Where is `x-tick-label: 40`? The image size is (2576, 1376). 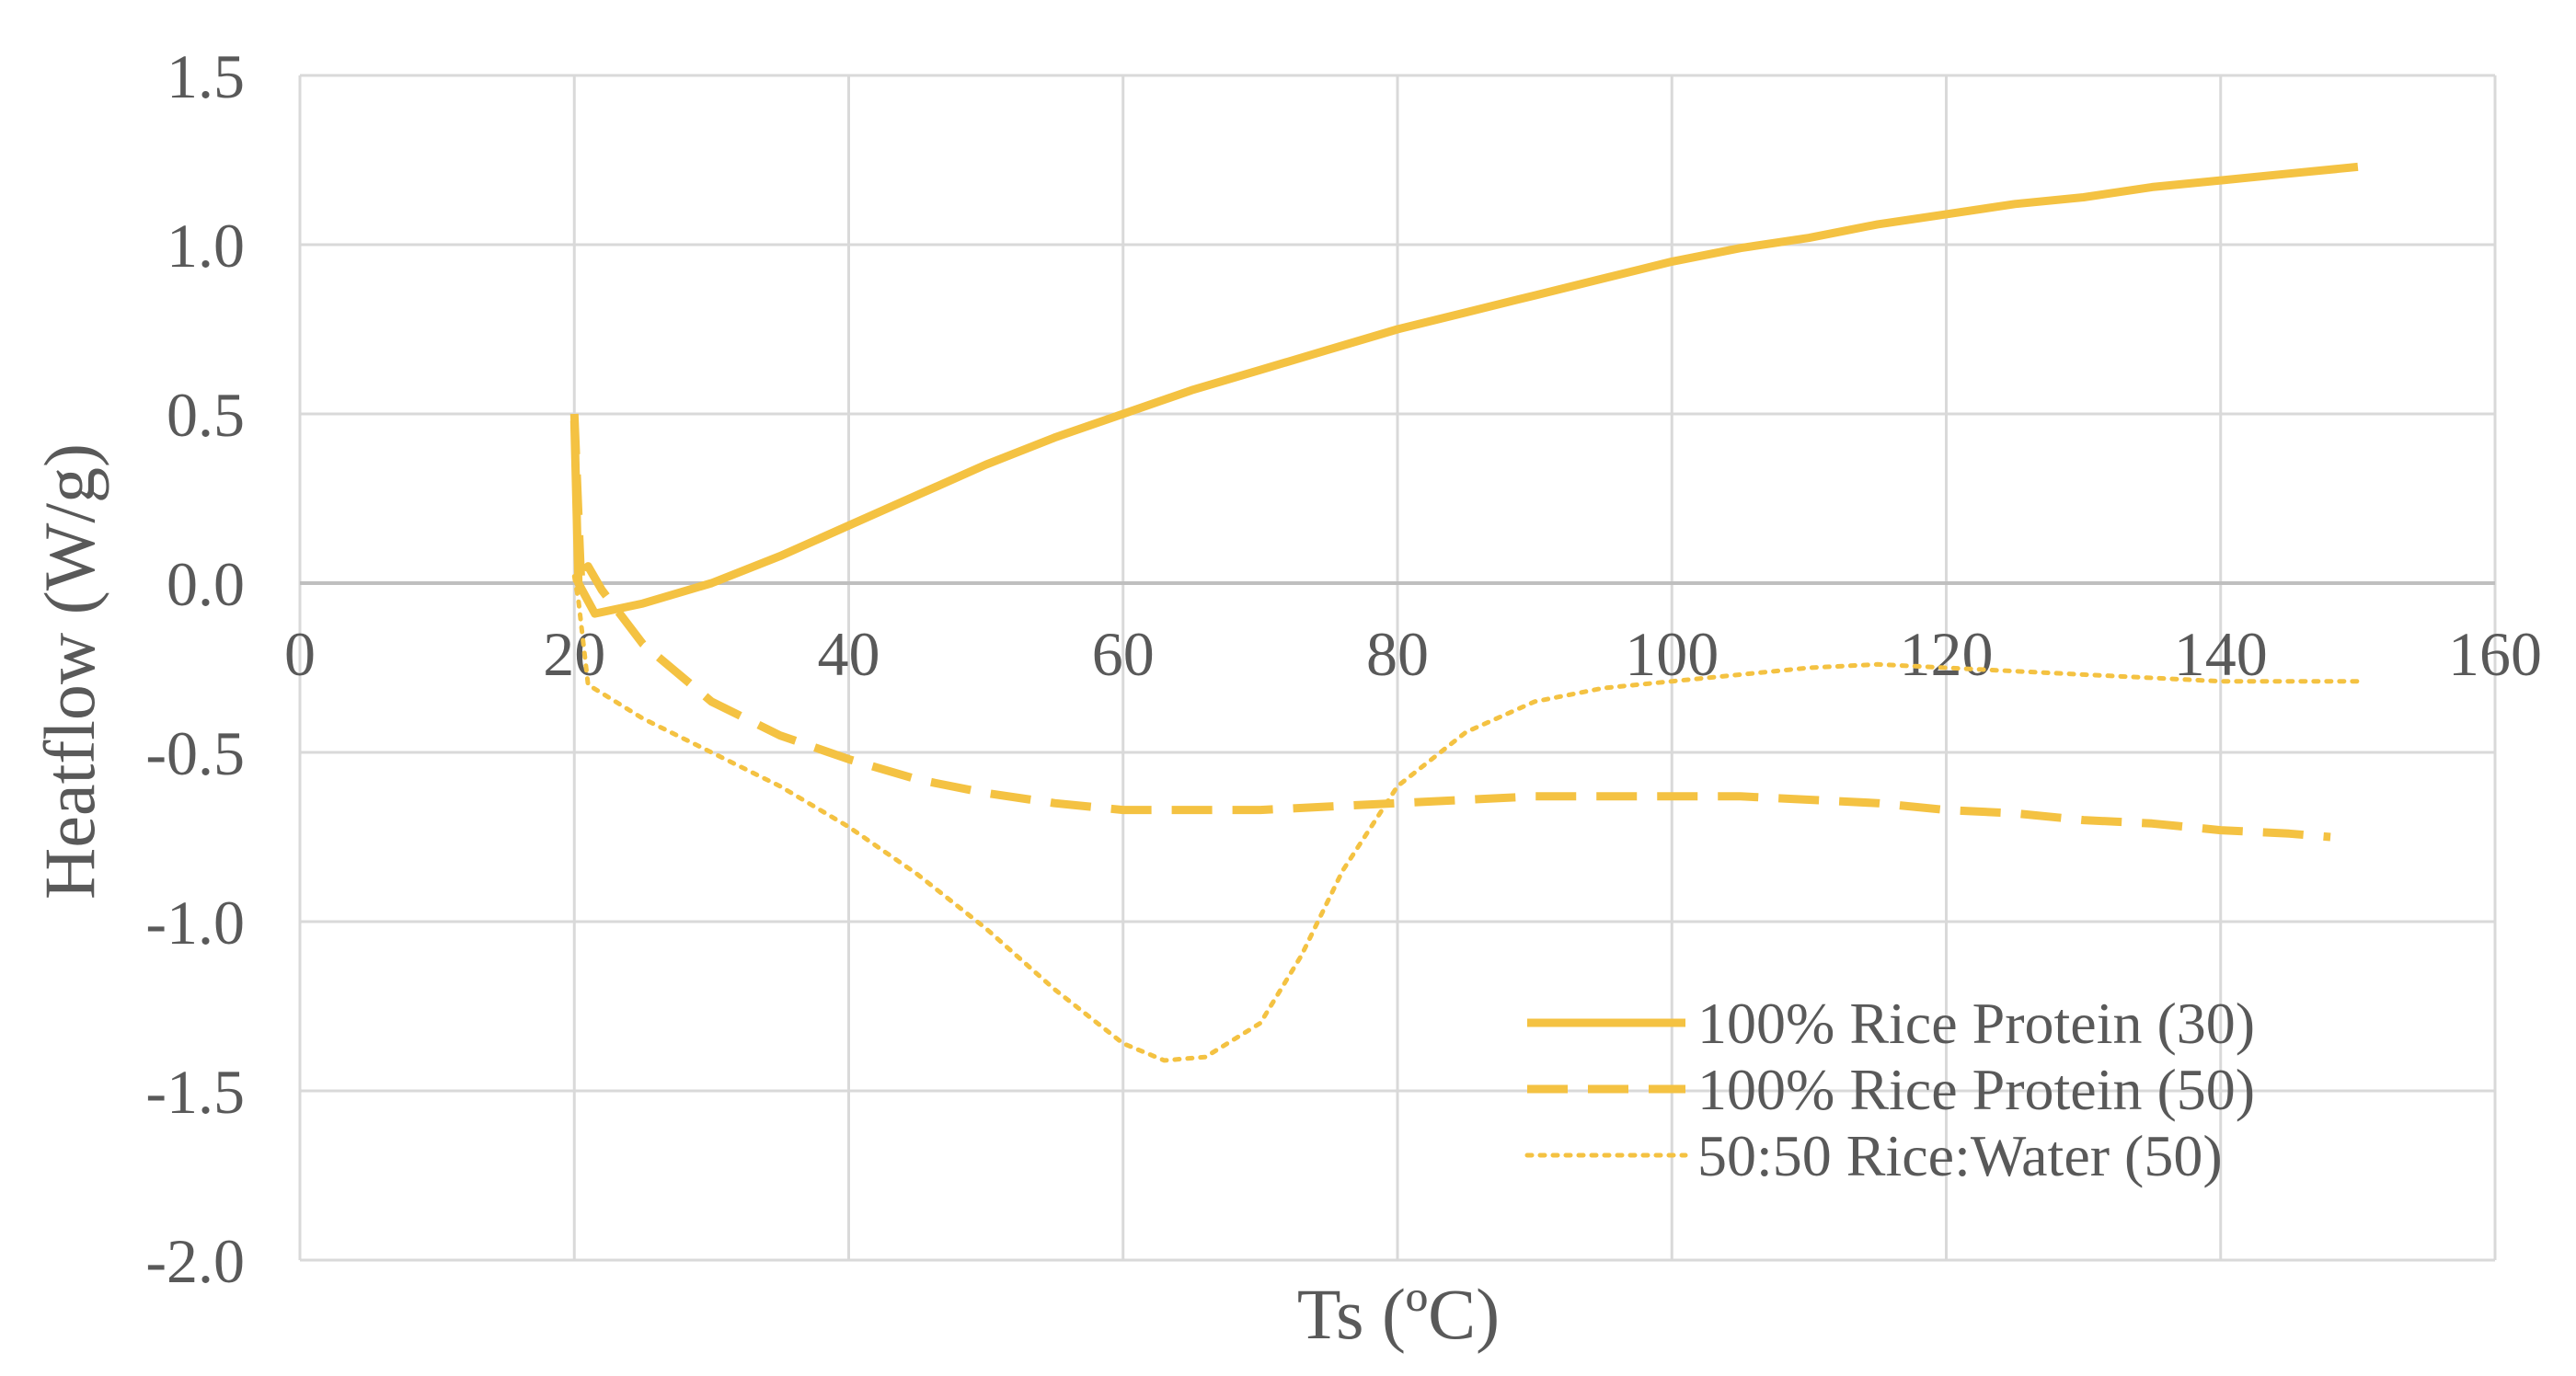
x-tick-label: 40 is located at coordinates (849, 654).